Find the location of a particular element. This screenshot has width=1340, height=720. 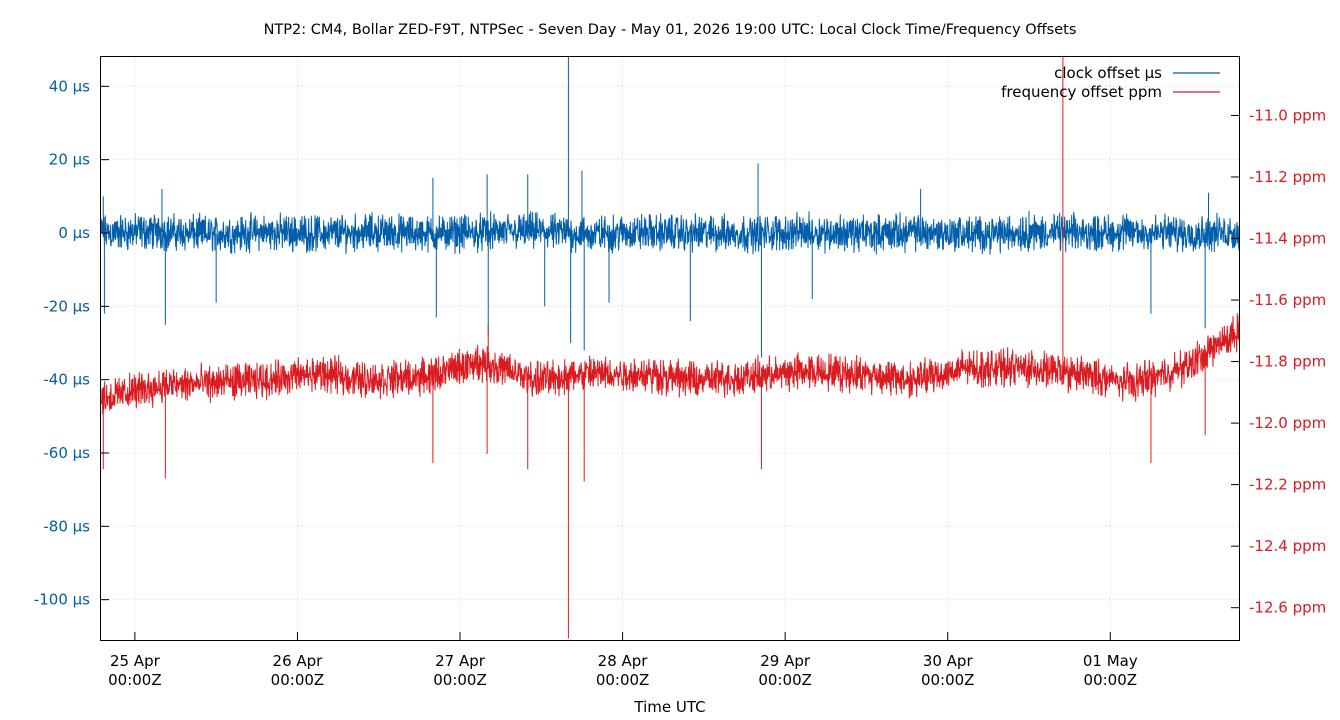

legend-label-clock-offset: clock offset µs is located at coordinates (1108, 73).